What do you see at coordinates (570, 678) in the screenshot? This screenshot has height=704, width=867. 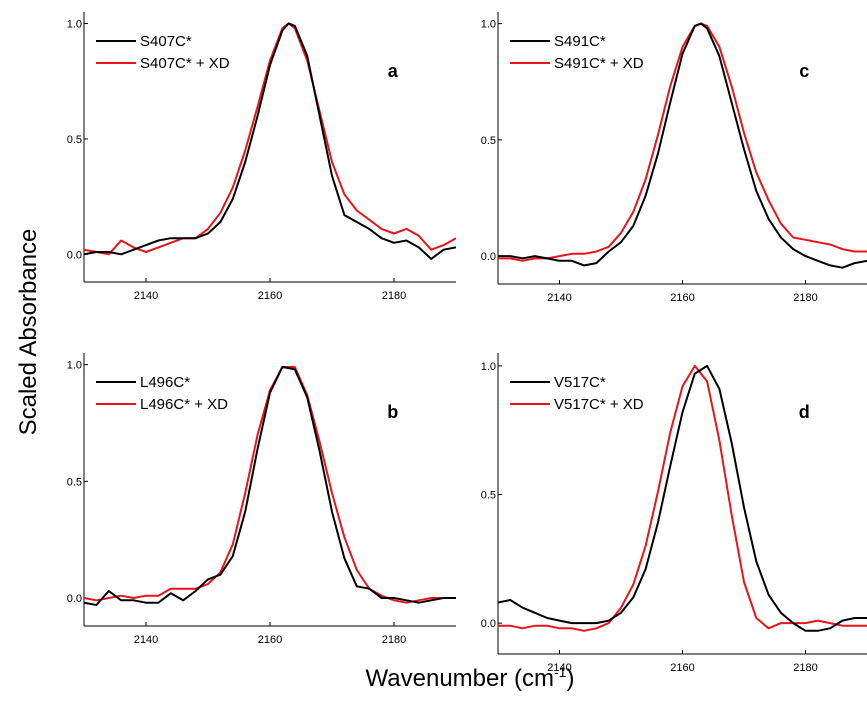 I see `x-axis-title-close: )` at bounding box center [570, 678].